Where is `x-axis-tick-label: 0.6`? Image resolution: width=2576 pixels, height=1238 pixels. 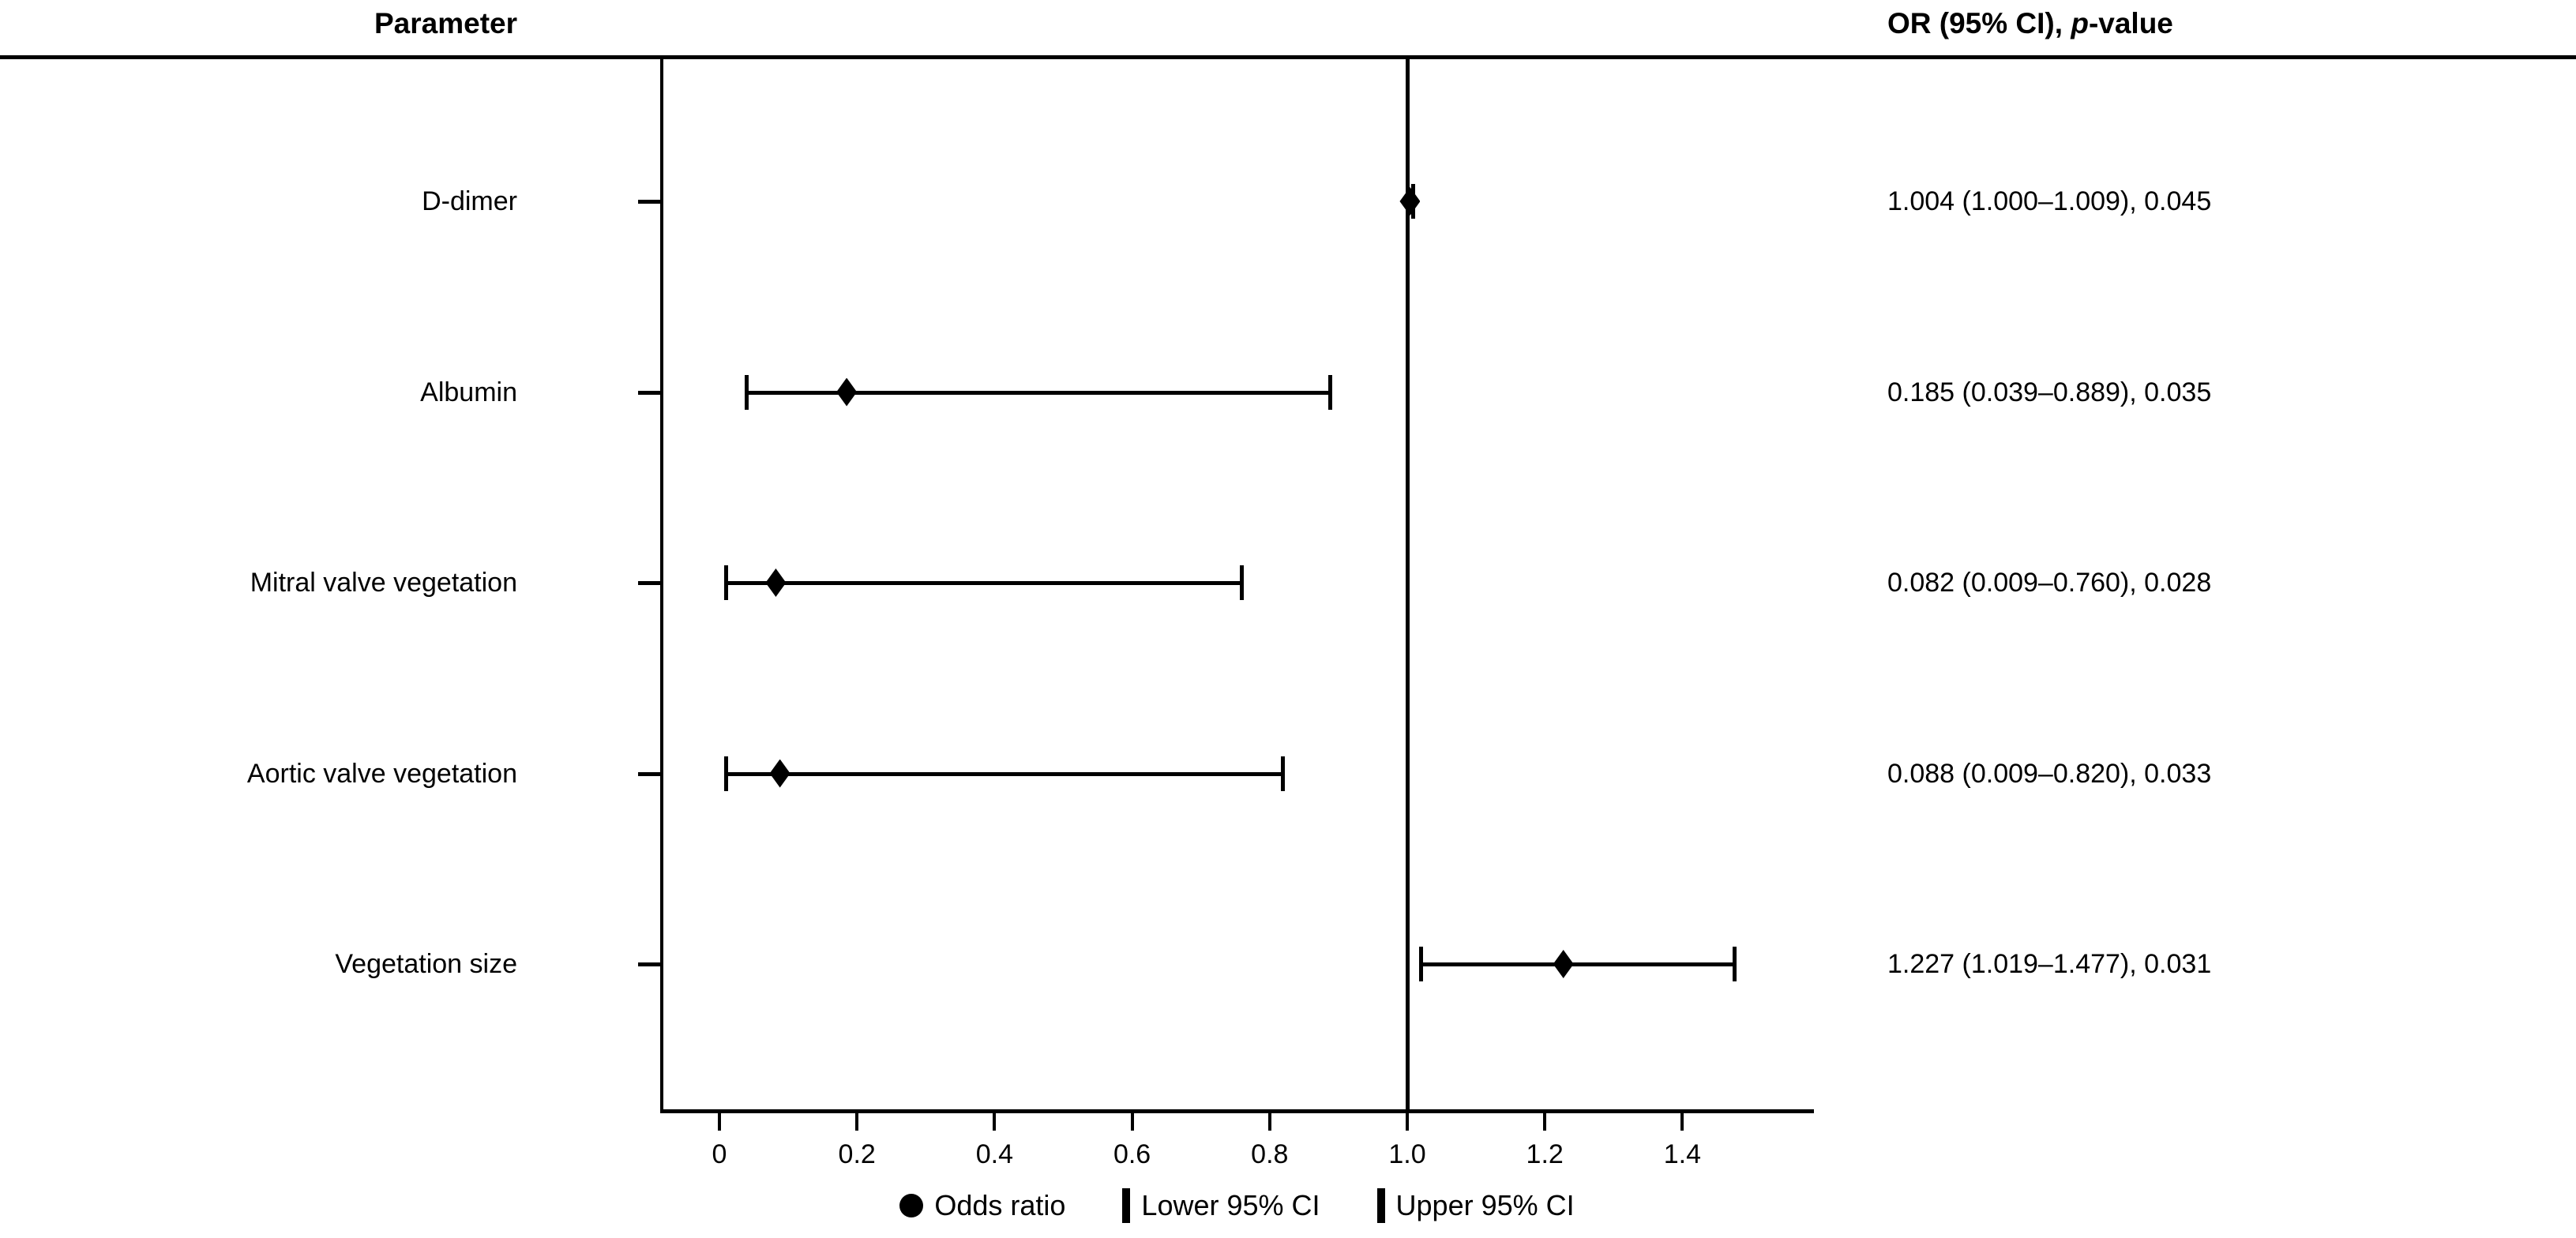
x-axis-tick-label: 0.6 is located at coordinates (1132, 1154).